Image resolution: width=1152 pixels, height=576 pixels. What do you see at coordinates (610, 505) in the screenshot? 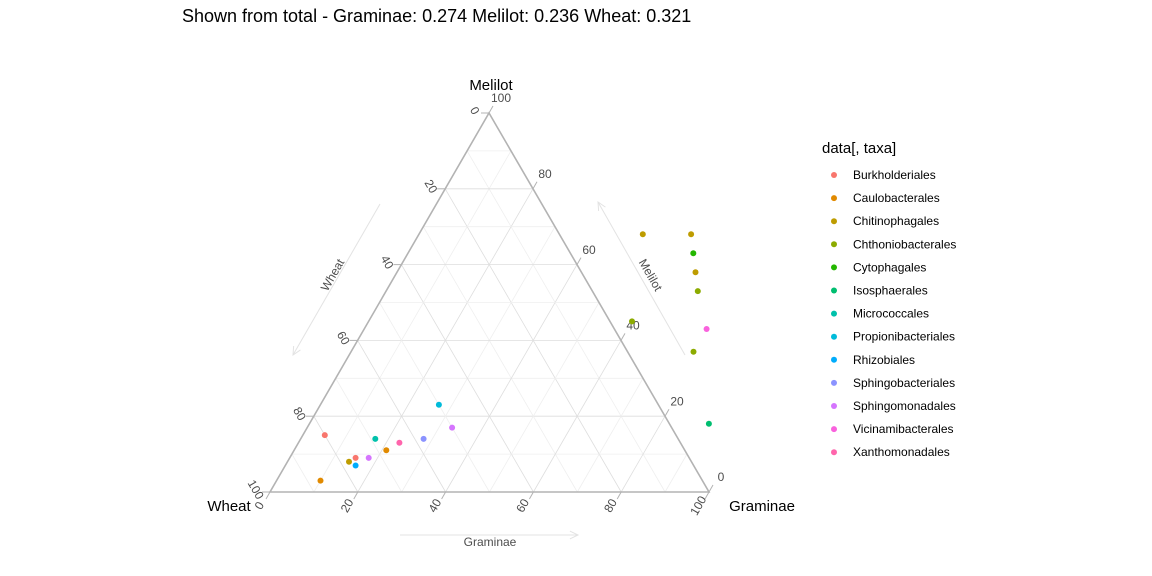
I see `tick-label-bottom: 80` at bounding box center [610, 505].